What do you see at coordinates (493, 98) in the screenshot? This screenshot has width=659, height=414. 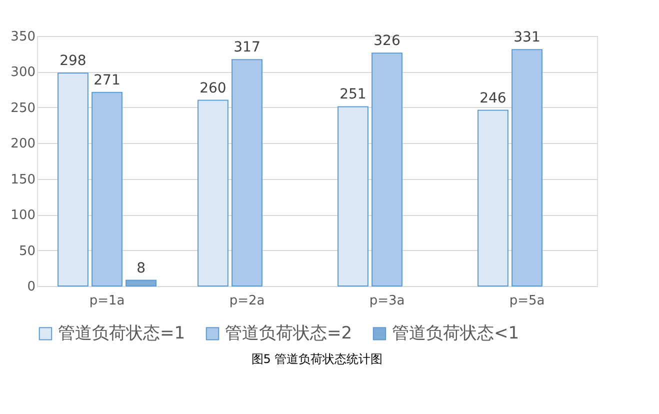 I see `data-label: 246` at bounding box center [493, 98].